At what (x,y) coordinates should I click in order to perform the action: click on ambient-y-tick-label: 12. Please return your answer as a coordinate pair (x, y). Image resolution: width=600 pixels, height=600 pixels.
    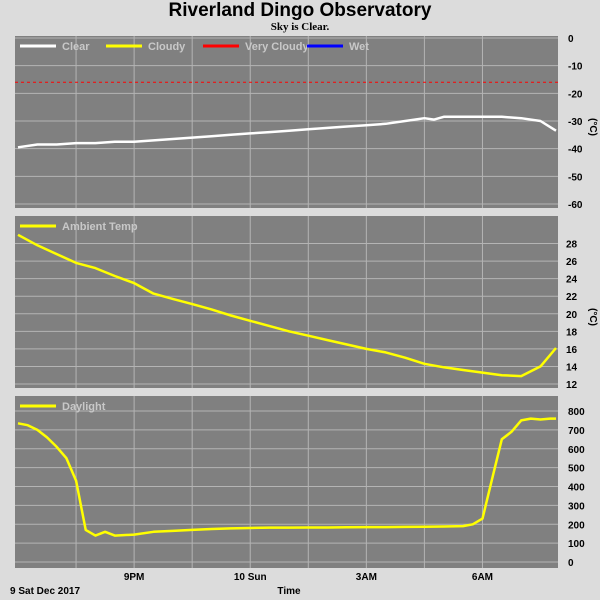
    Looking at the image, I should click on (572, 385).